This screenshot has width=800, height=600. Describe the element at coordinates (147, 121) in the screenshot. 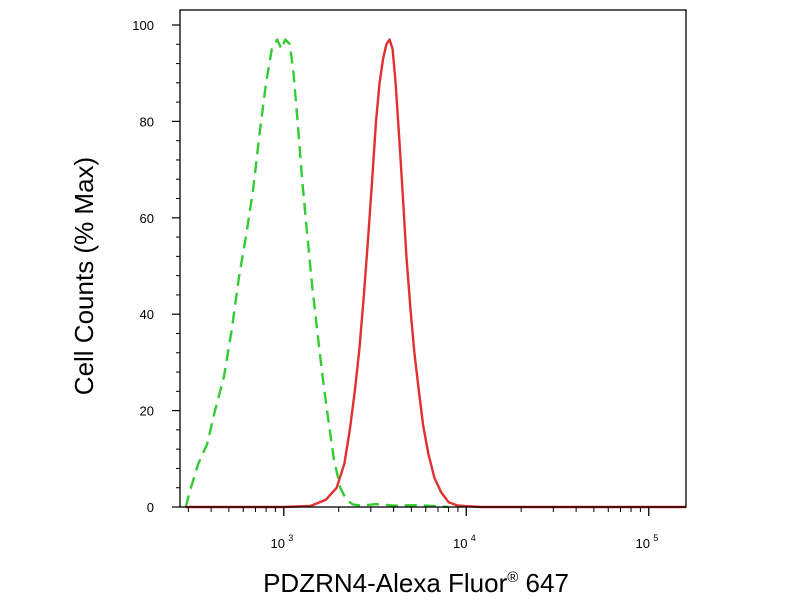

I see `y-tick-label: 80` at that location.